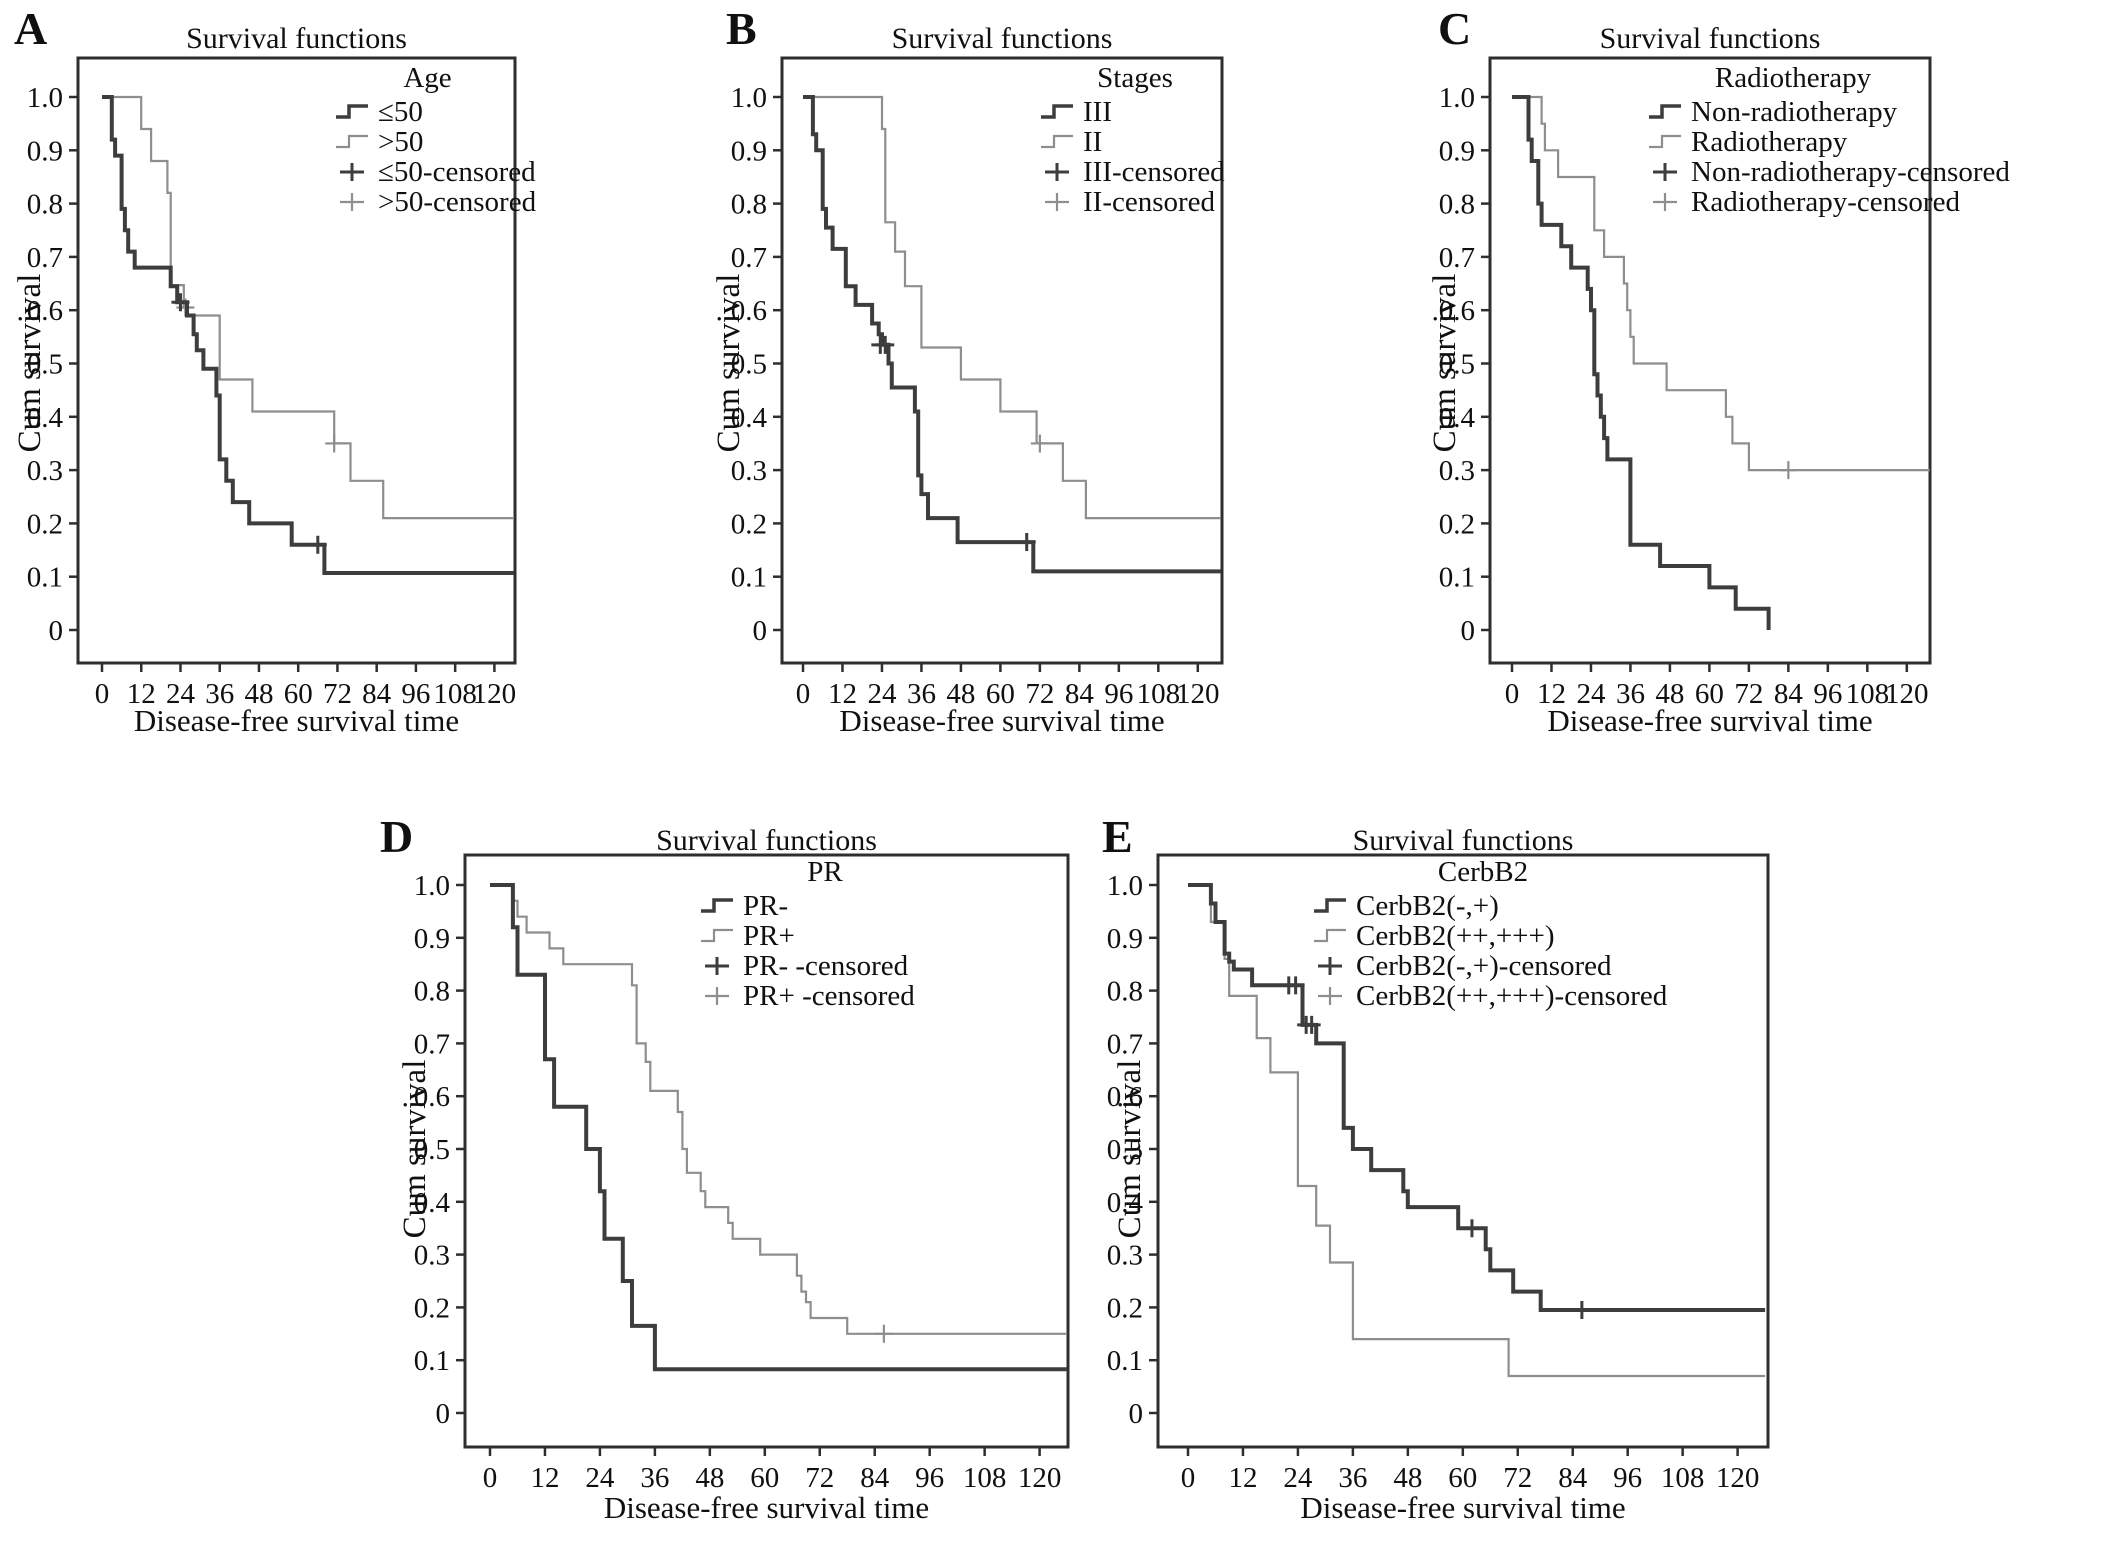 The image size is (2126, 1545). What do you see at coordinates (766, 906) in the screenshot?
I see `legend-label: PR-` at bounding box center [766, 906].